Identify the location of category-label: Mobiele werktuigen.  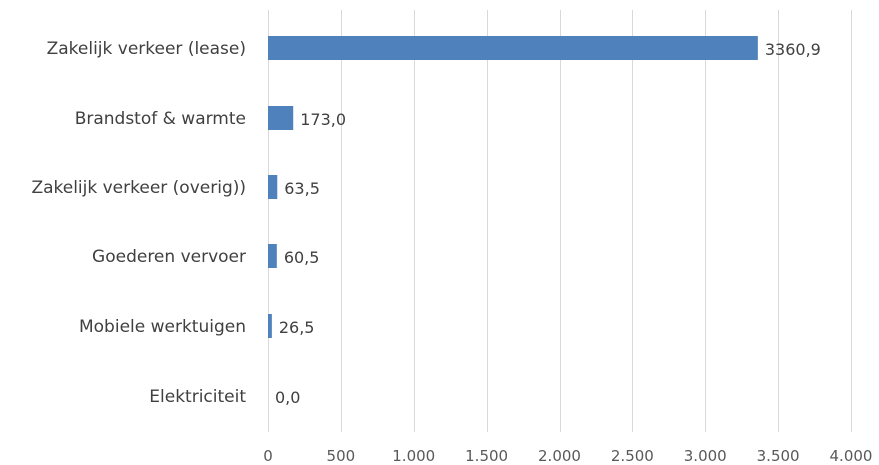
(162, 327).